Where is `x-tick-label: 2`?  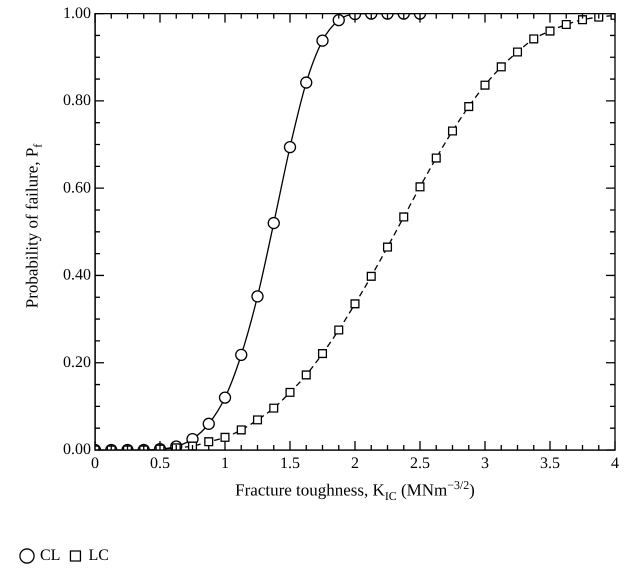 x-tick-label: 2 is located at coordinates (355, 463).